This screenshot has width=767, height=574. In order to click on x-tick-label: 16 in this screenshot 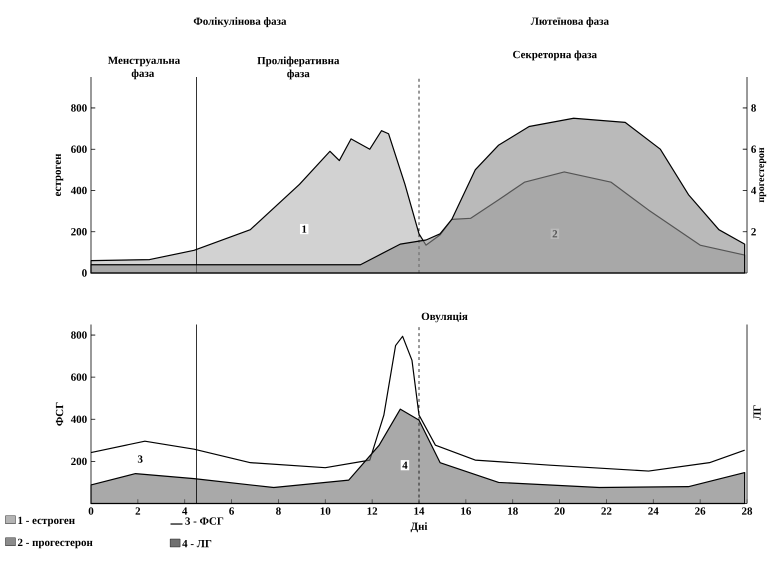, I will do `click(466, 511)`.